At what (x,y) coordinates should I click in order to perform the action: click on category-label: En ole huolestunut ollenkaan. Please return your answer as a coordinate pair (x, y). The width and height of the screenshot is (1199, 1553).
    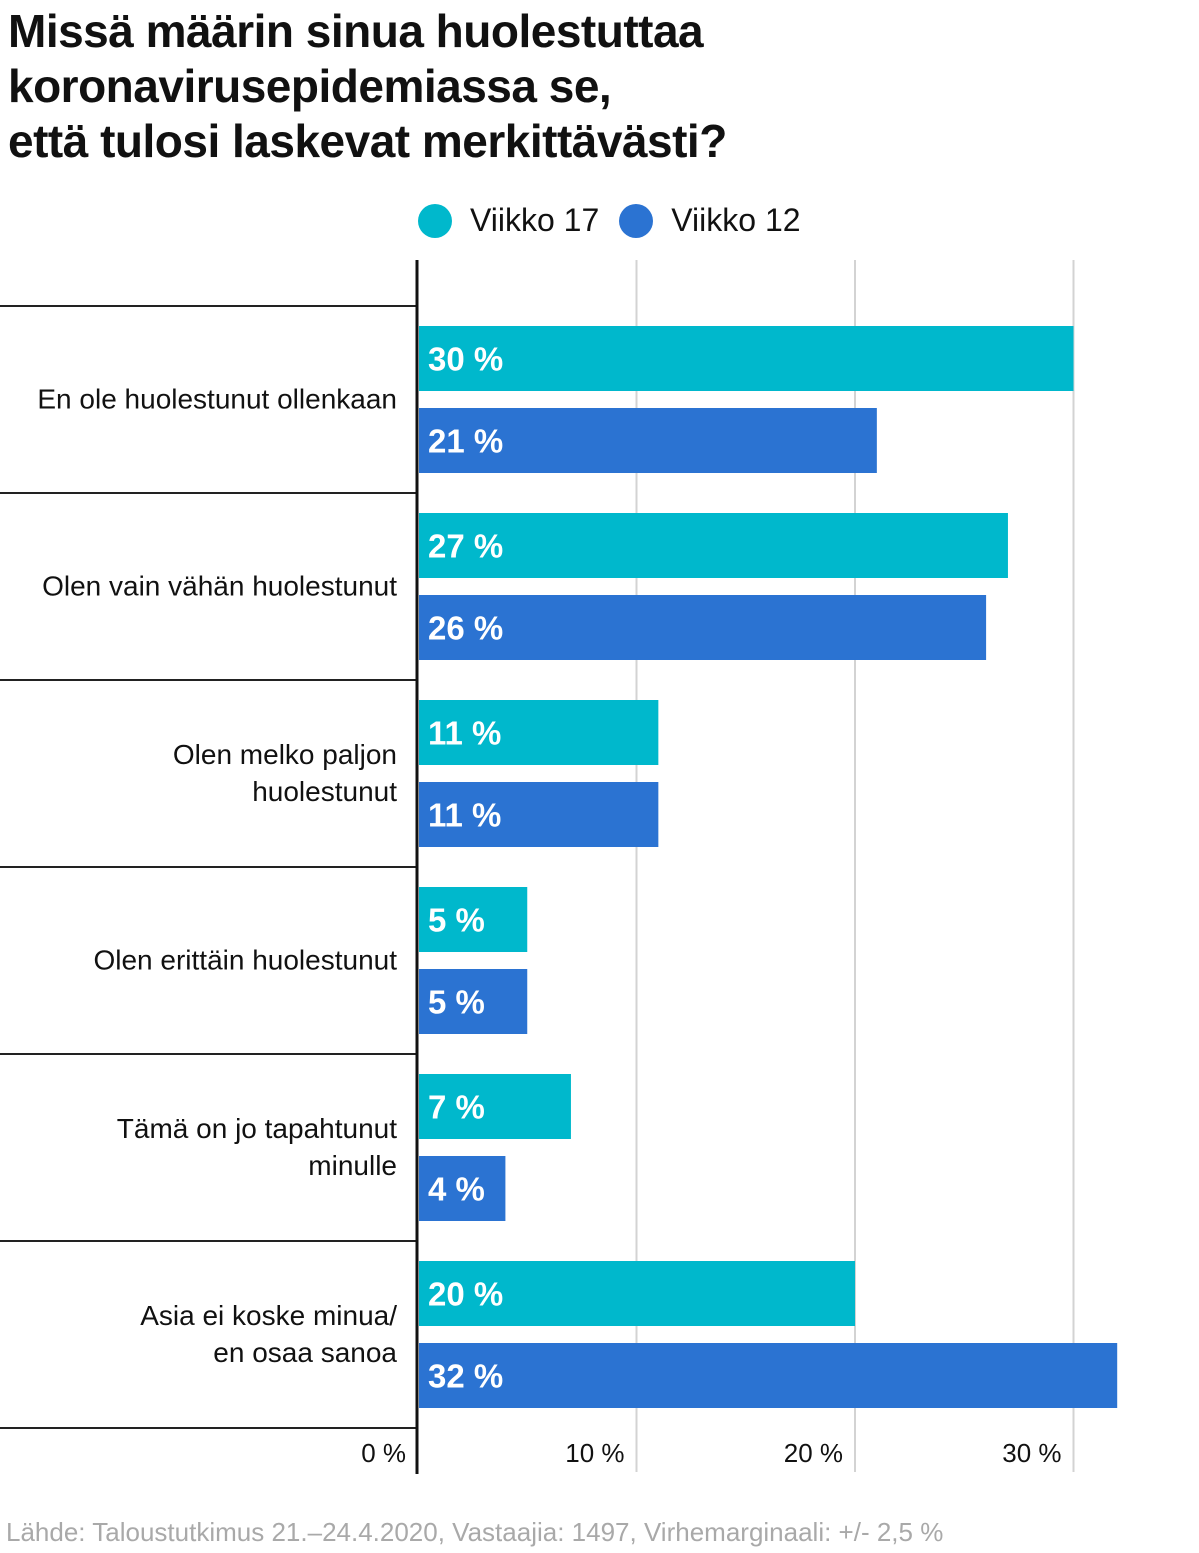
    Looking at the image, I should click on (217, 399).